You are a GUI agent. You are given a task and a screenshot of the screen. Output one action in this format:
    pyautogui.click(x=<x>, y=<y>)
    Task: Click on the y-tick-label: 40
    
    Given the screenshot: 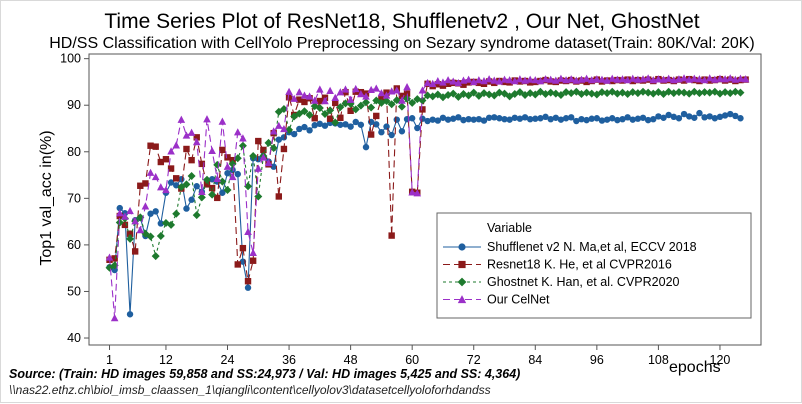 What is the action you would take?
    pyautogui.click(x=74, y=338)
    